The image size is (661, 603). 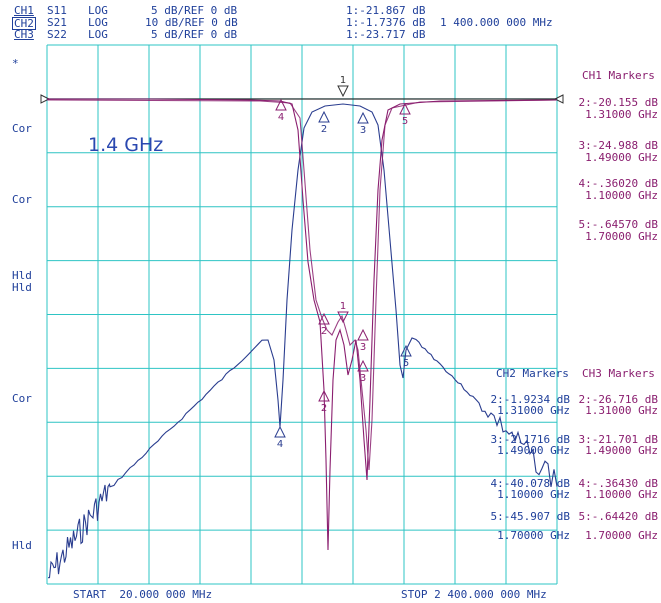 What do you see at coordinates (57, 10) in the screenshot?
I see `parameter-label: S11` at bounding box center [57, 10].